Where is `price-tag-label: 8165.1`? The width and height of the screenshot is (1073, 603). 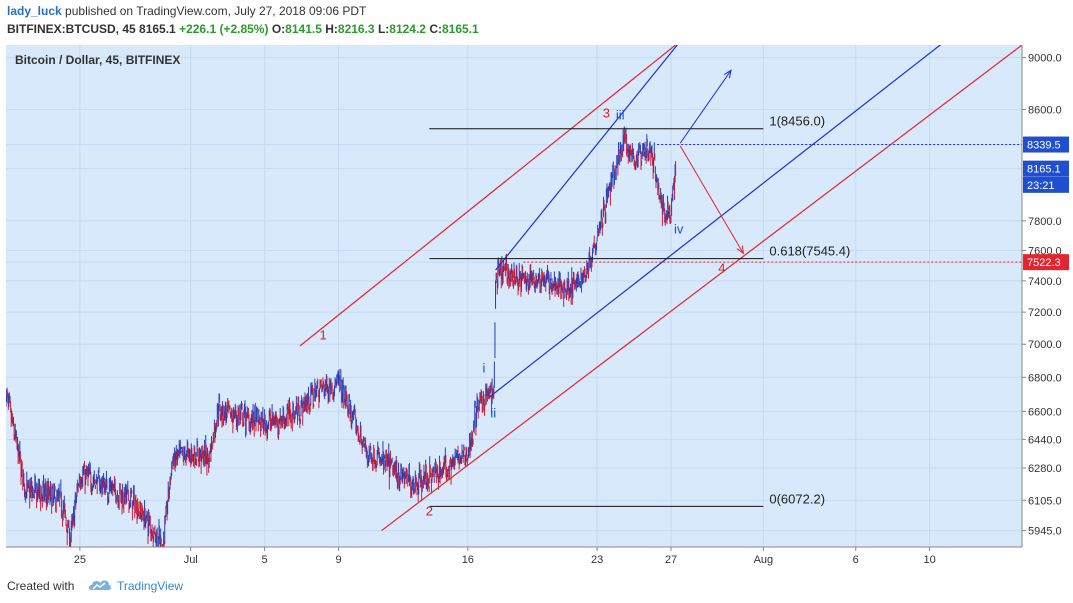
price-tag-label: 8165.1 is located at coordinates (1044, 170).